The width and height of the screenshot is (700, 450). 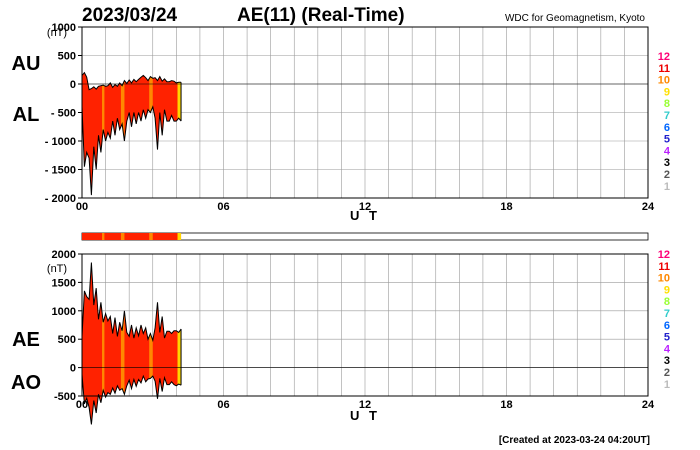 What do you see at coordinates (131, 399) in the screenshot?
I see `series-line-ao` at bounding box center [131, 399].